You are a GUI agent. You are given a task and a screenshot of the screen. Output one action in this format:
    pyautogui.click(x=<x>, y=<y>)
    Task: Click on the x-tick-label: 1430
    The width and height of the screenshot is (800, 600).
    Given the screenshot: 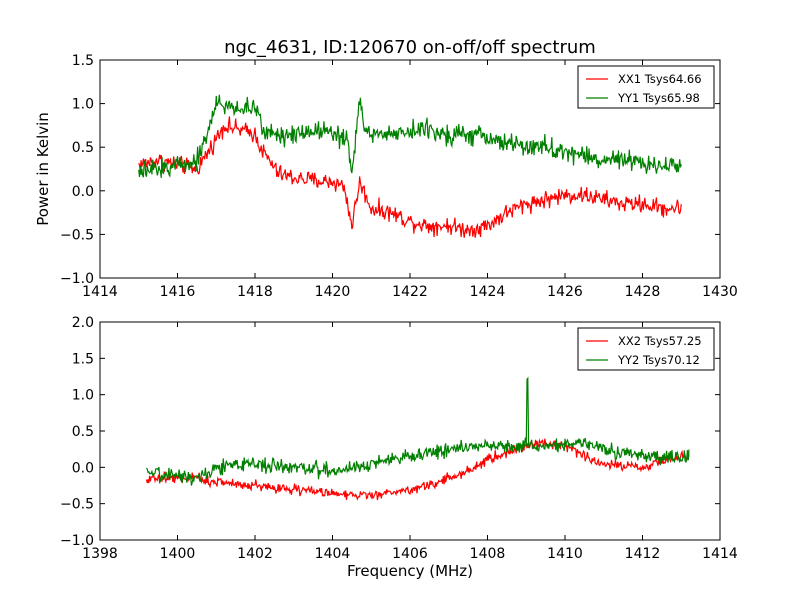 What is the action you would take?
    pyautogui.click(x=720, y=292)
    